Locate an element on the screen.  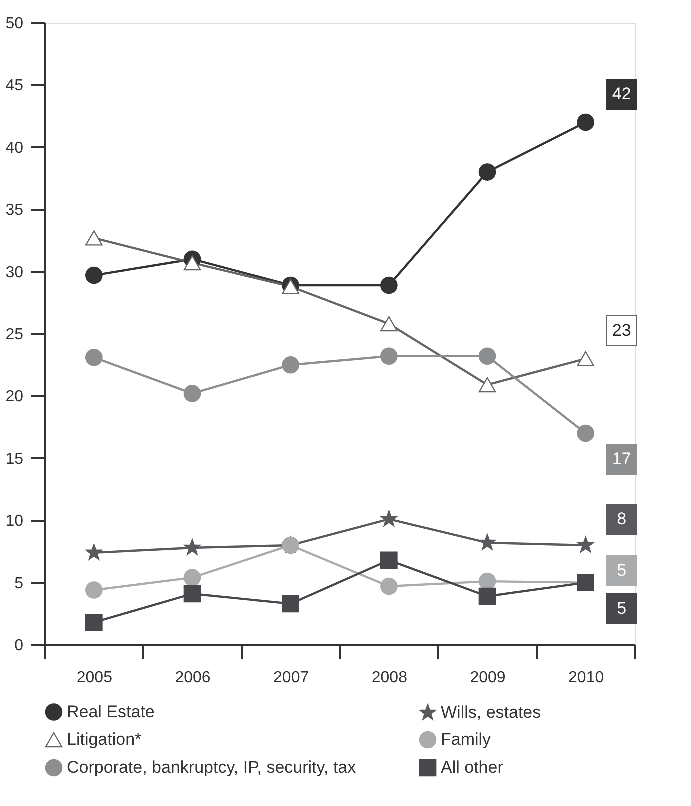
y-tick-label: 0 is located at coordinates (19, 646).